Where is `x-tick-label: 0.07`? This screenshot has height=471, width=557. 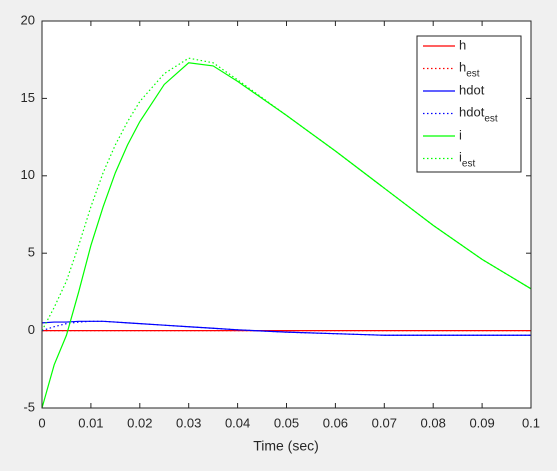 x-tick-label: 0.07 is located at coordinates (384, 422).